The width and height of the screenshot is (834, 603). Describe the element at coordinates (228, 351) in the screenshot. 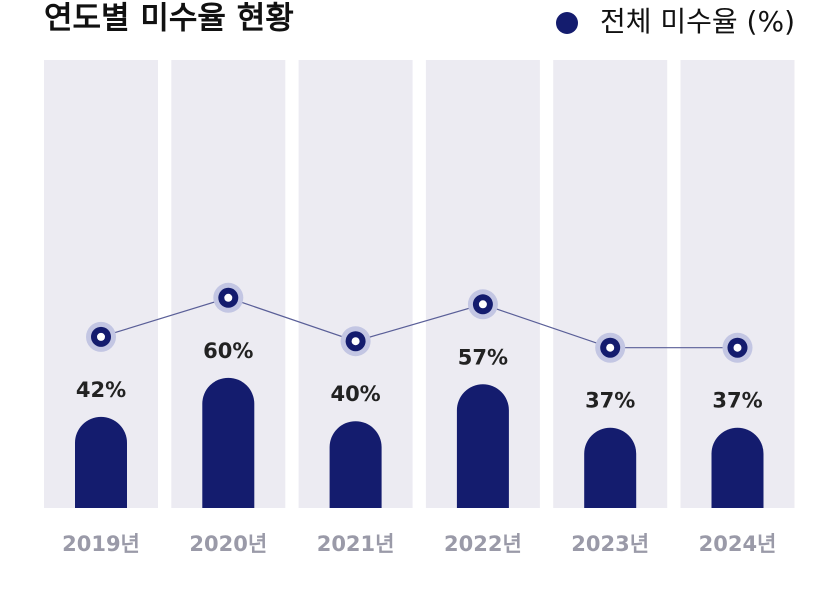

I see `value-label: 60%` at that location.